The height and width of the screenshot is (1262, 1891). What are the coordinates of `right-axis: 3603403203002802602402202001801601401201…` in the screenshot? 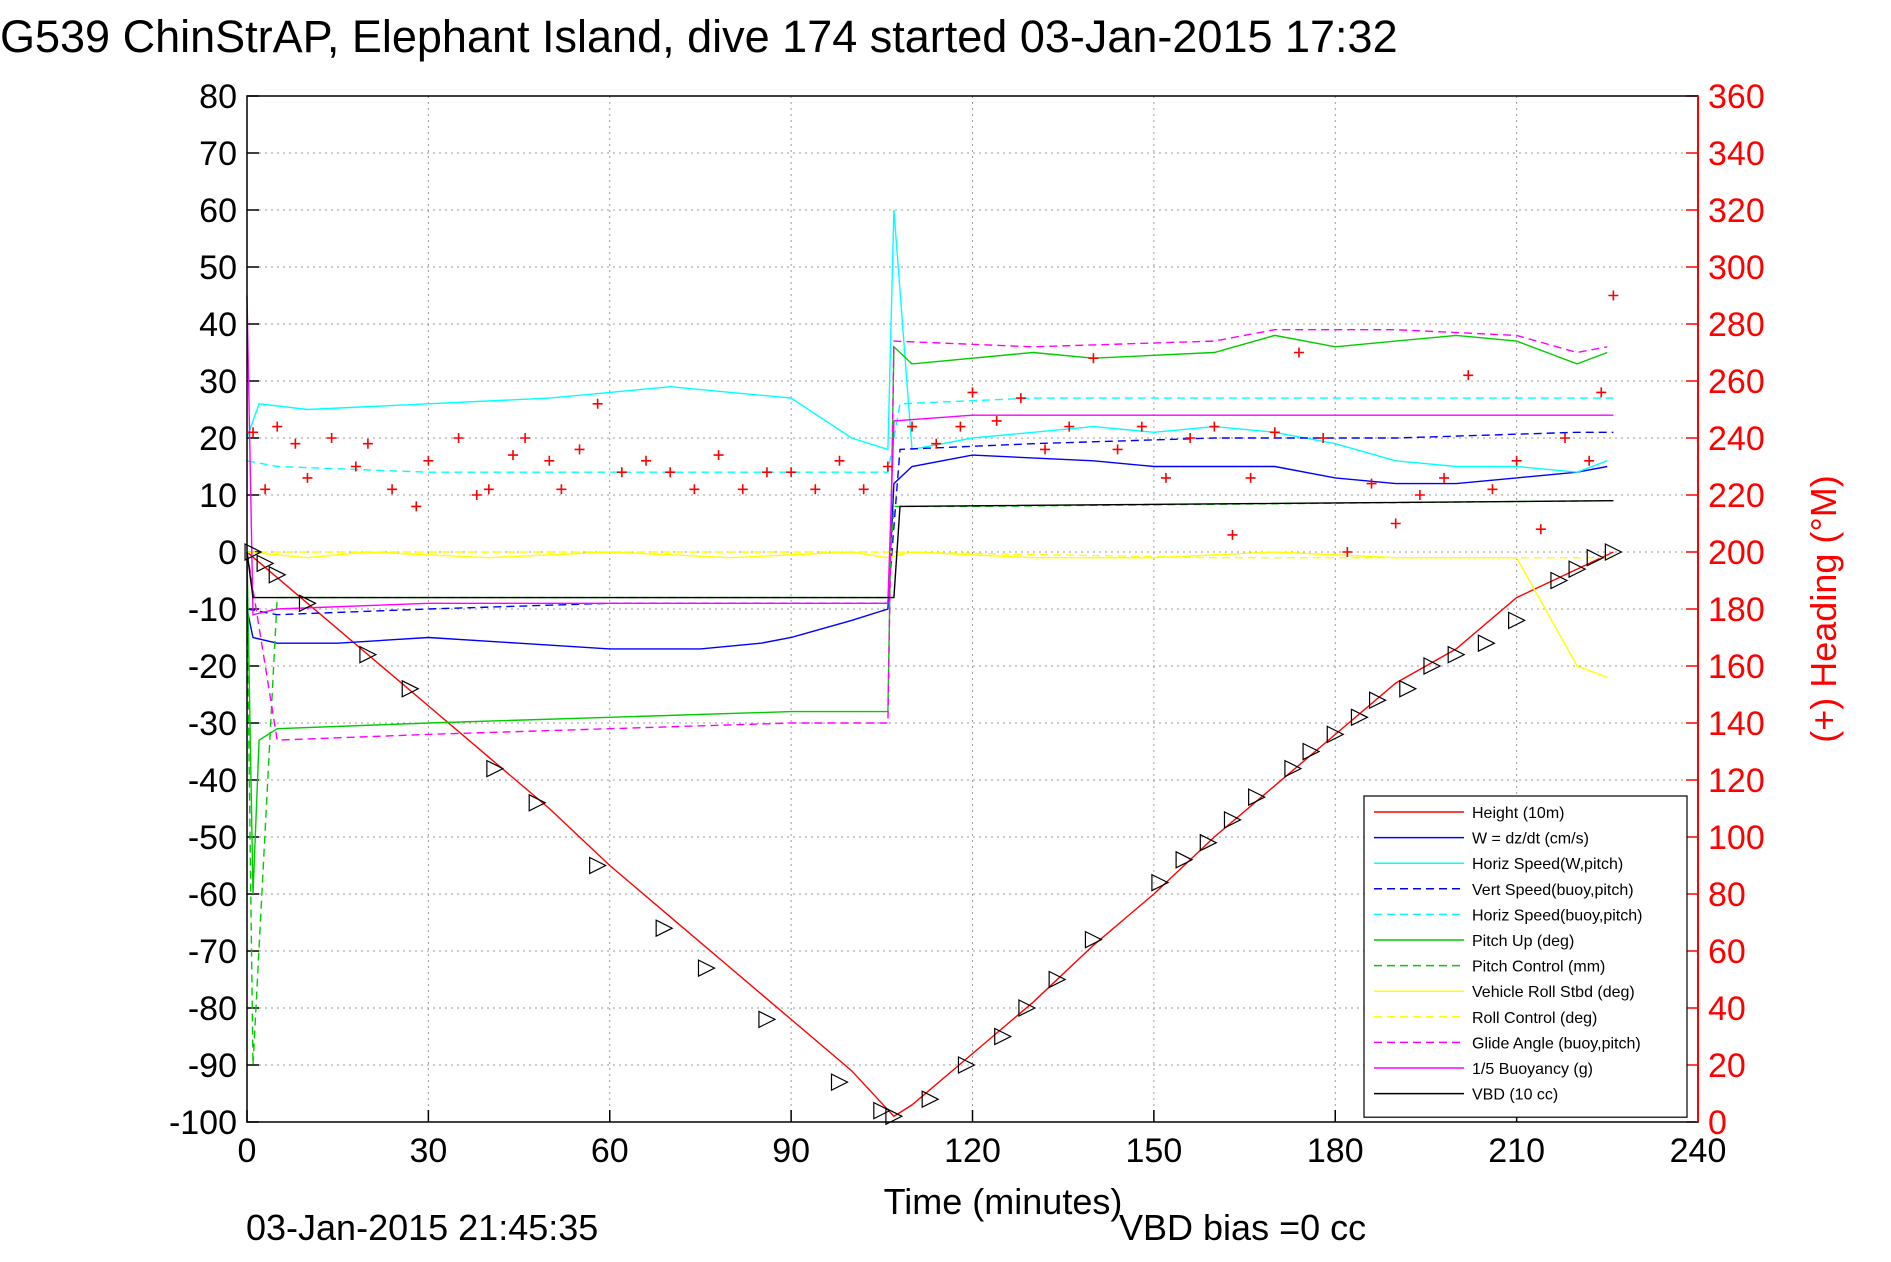 It's located at (1725, 610).